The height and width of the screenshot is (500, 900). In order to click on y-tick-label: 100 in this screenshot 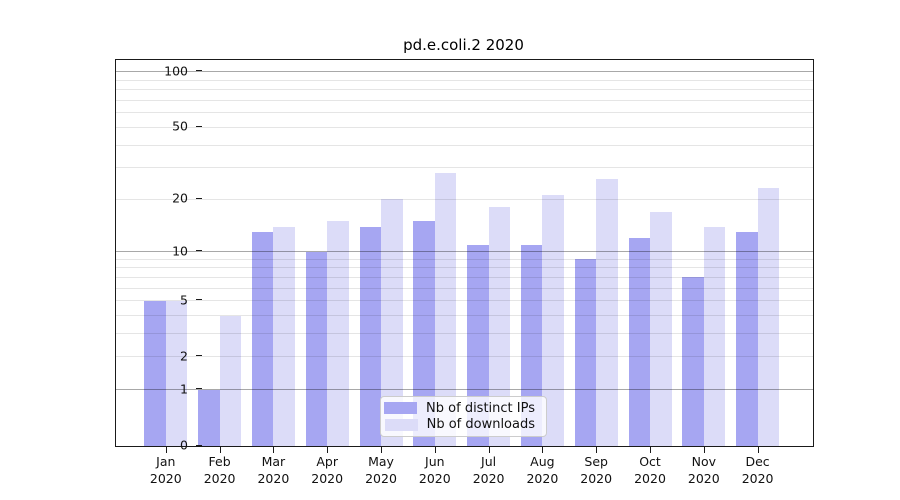, I will do `click(176, 71)`.